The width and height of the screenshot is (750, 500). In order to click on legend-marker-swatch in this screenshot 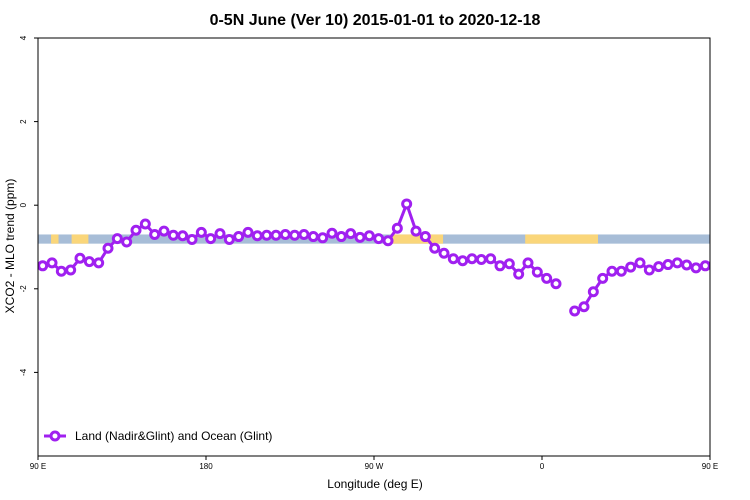, I will do `click(55, 436)`.